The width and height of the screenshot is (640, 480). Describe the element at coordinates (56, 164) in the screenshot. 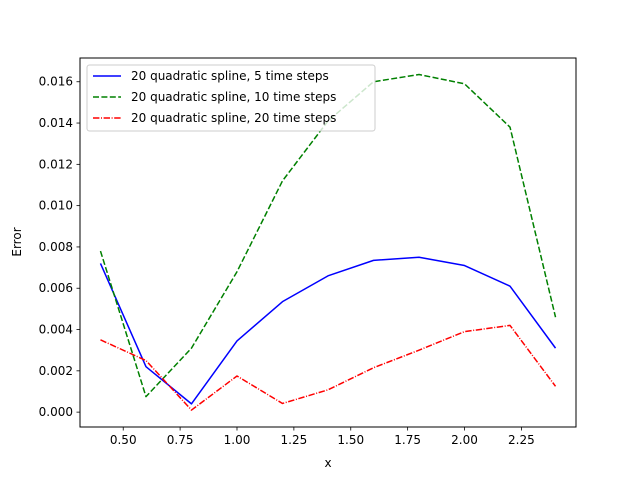

I see `y-tick-label: 0.012` at that location.